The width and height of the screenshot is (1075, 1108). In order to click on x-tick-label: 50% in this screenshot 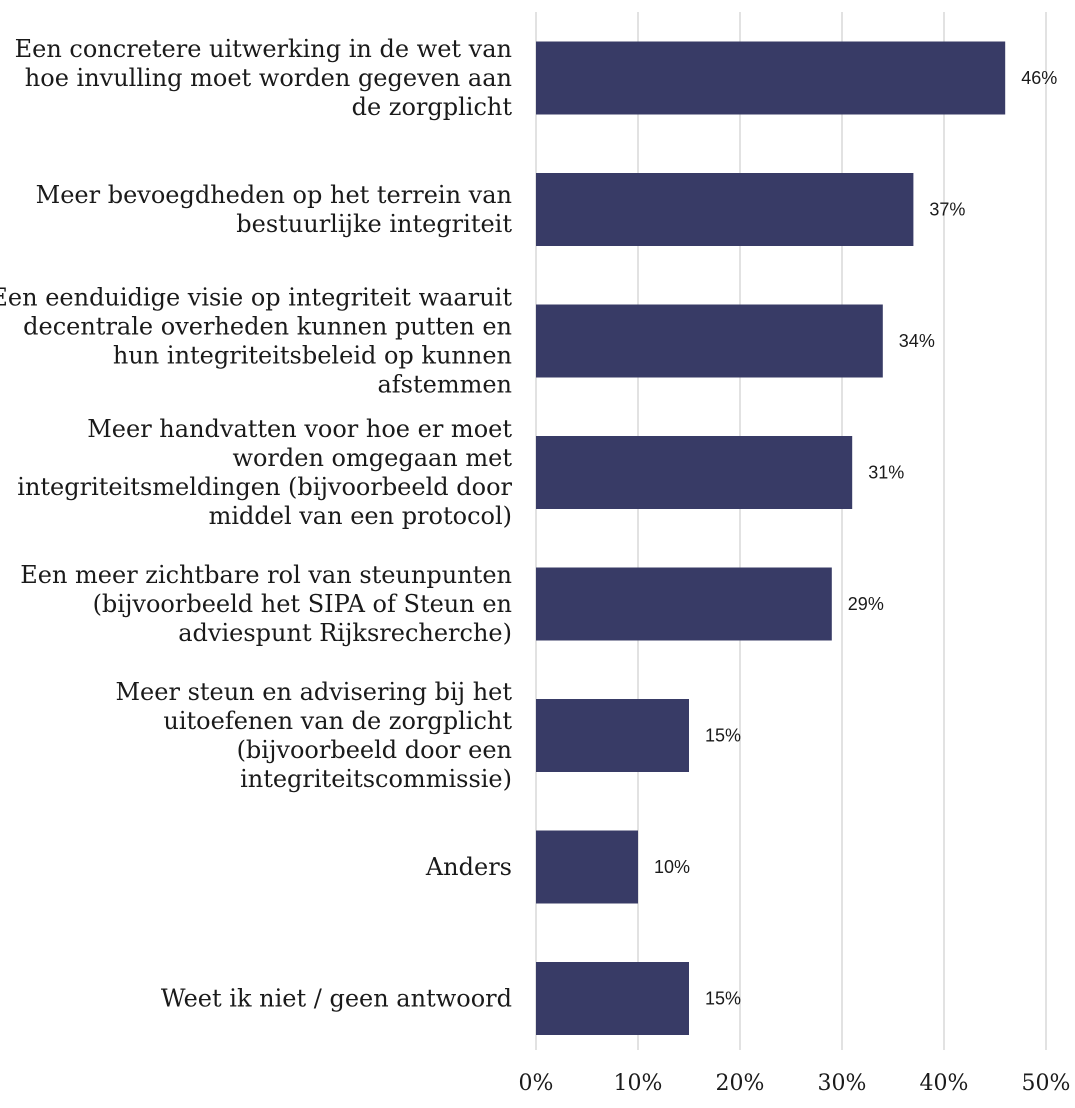, I will do `click(1046, 1083)`.